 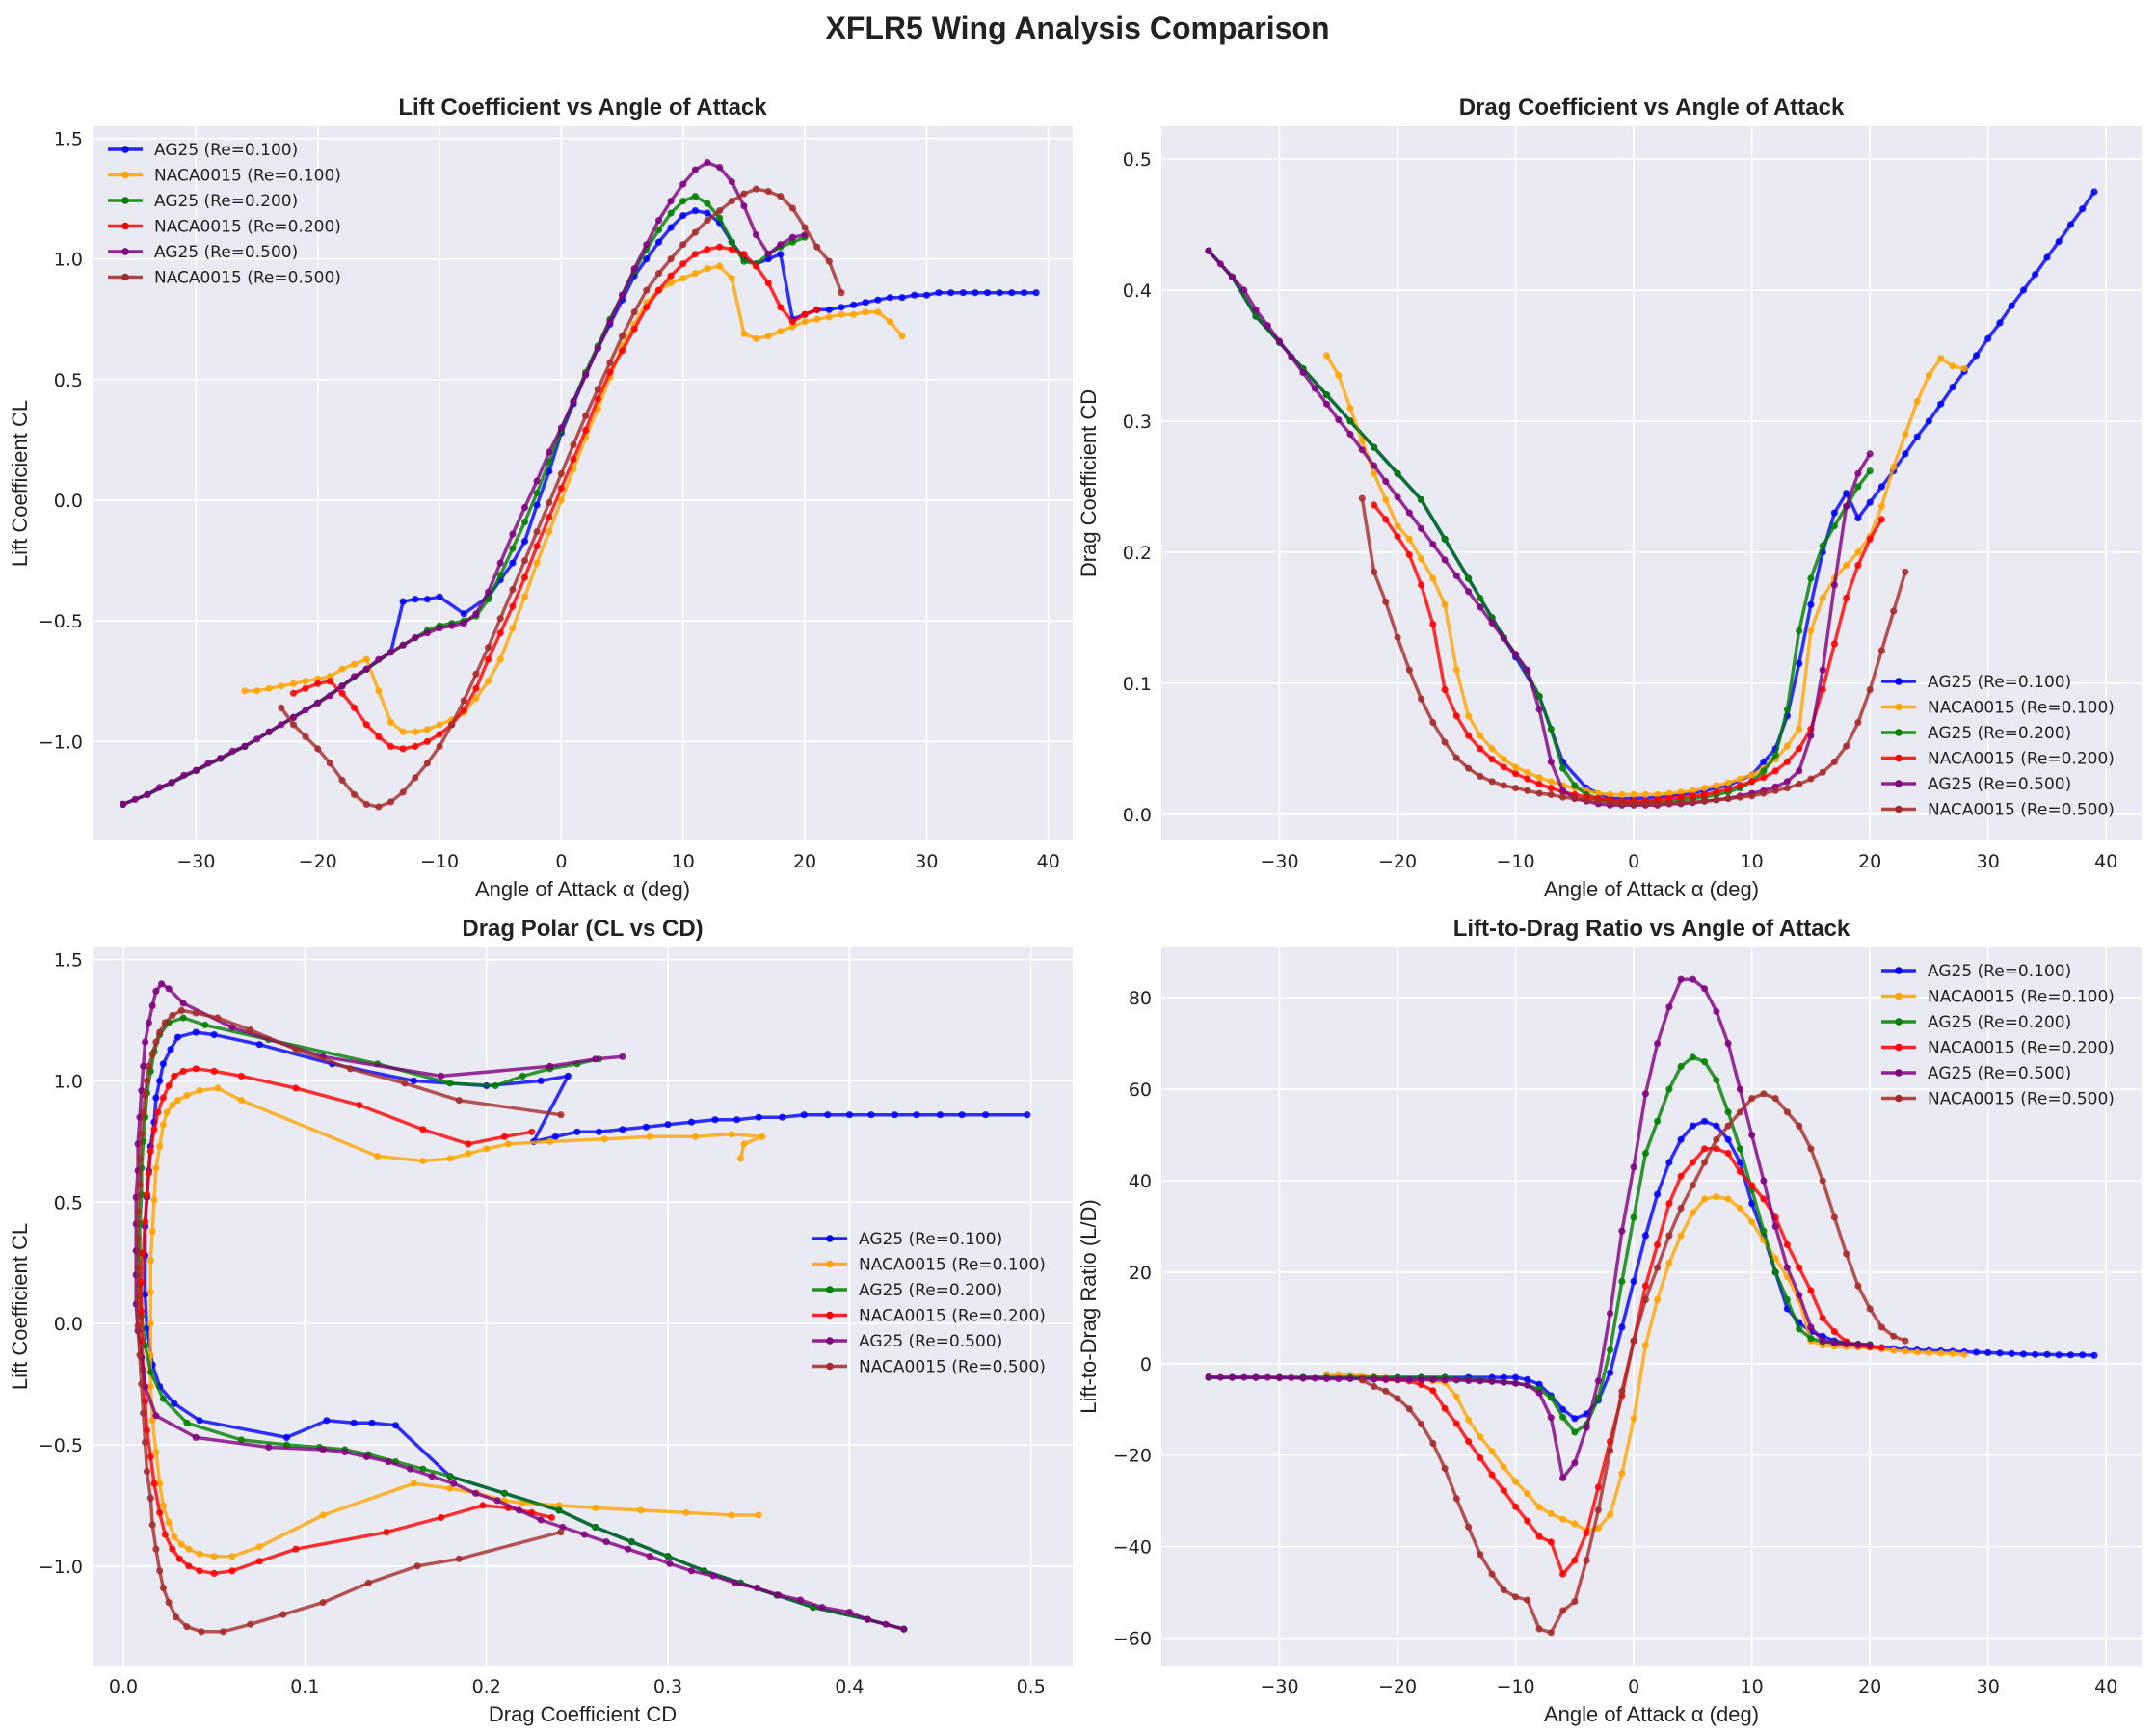 I want to click on x-axis-label: Angle of Attack α (deg), so click(x=1651, y=889).